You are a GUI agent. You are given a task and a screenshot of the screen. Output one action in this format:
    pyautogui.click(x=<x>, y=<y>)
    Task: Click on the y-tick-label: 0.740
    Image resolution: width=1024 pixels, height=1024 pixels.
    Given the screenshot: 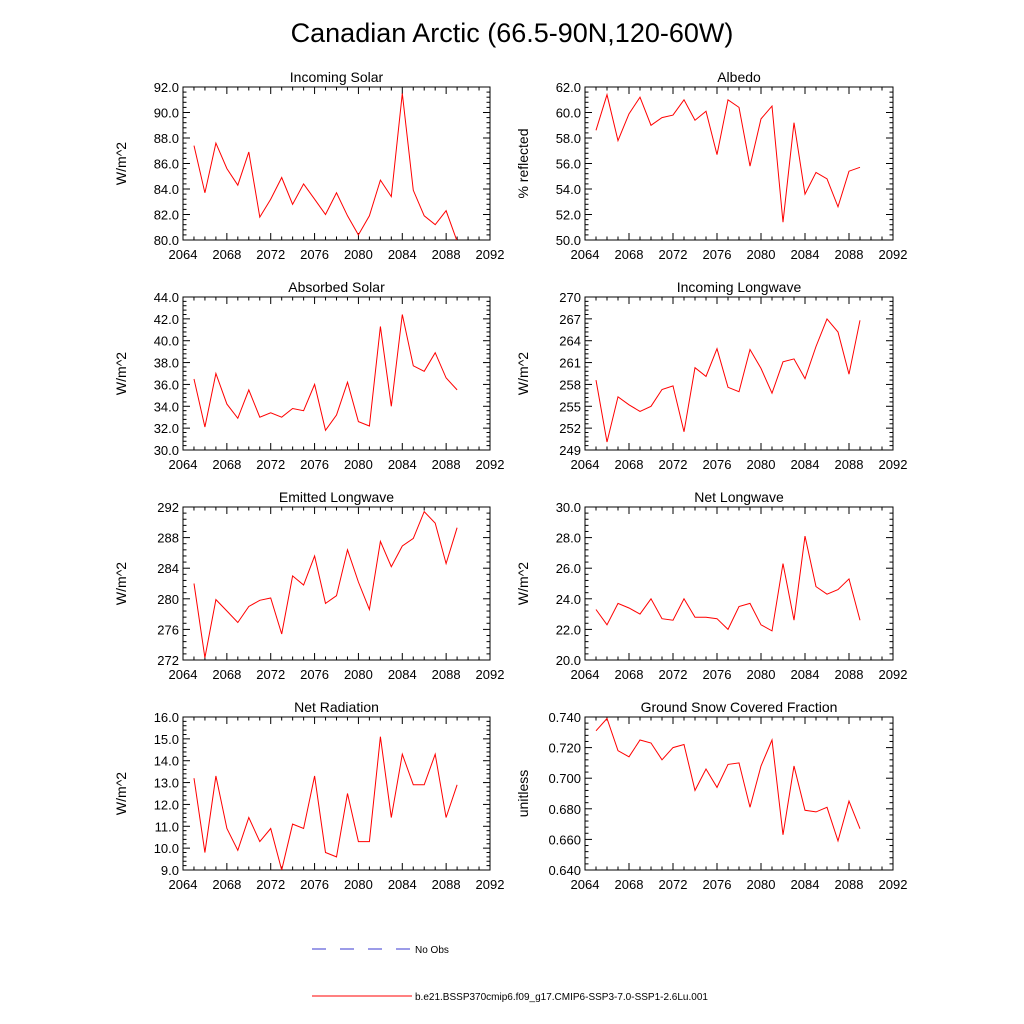 What is the action you would take?
    pyautogui.click(x=564, y=717)
    